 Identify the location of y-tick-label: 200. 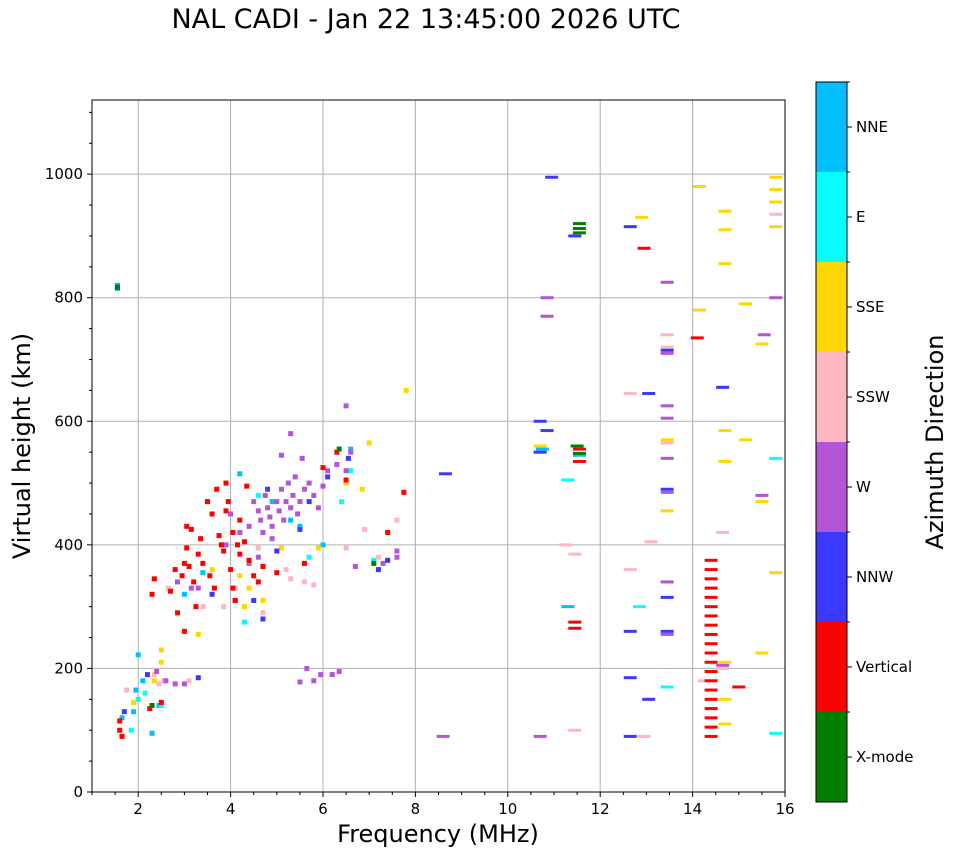
(68, 668).